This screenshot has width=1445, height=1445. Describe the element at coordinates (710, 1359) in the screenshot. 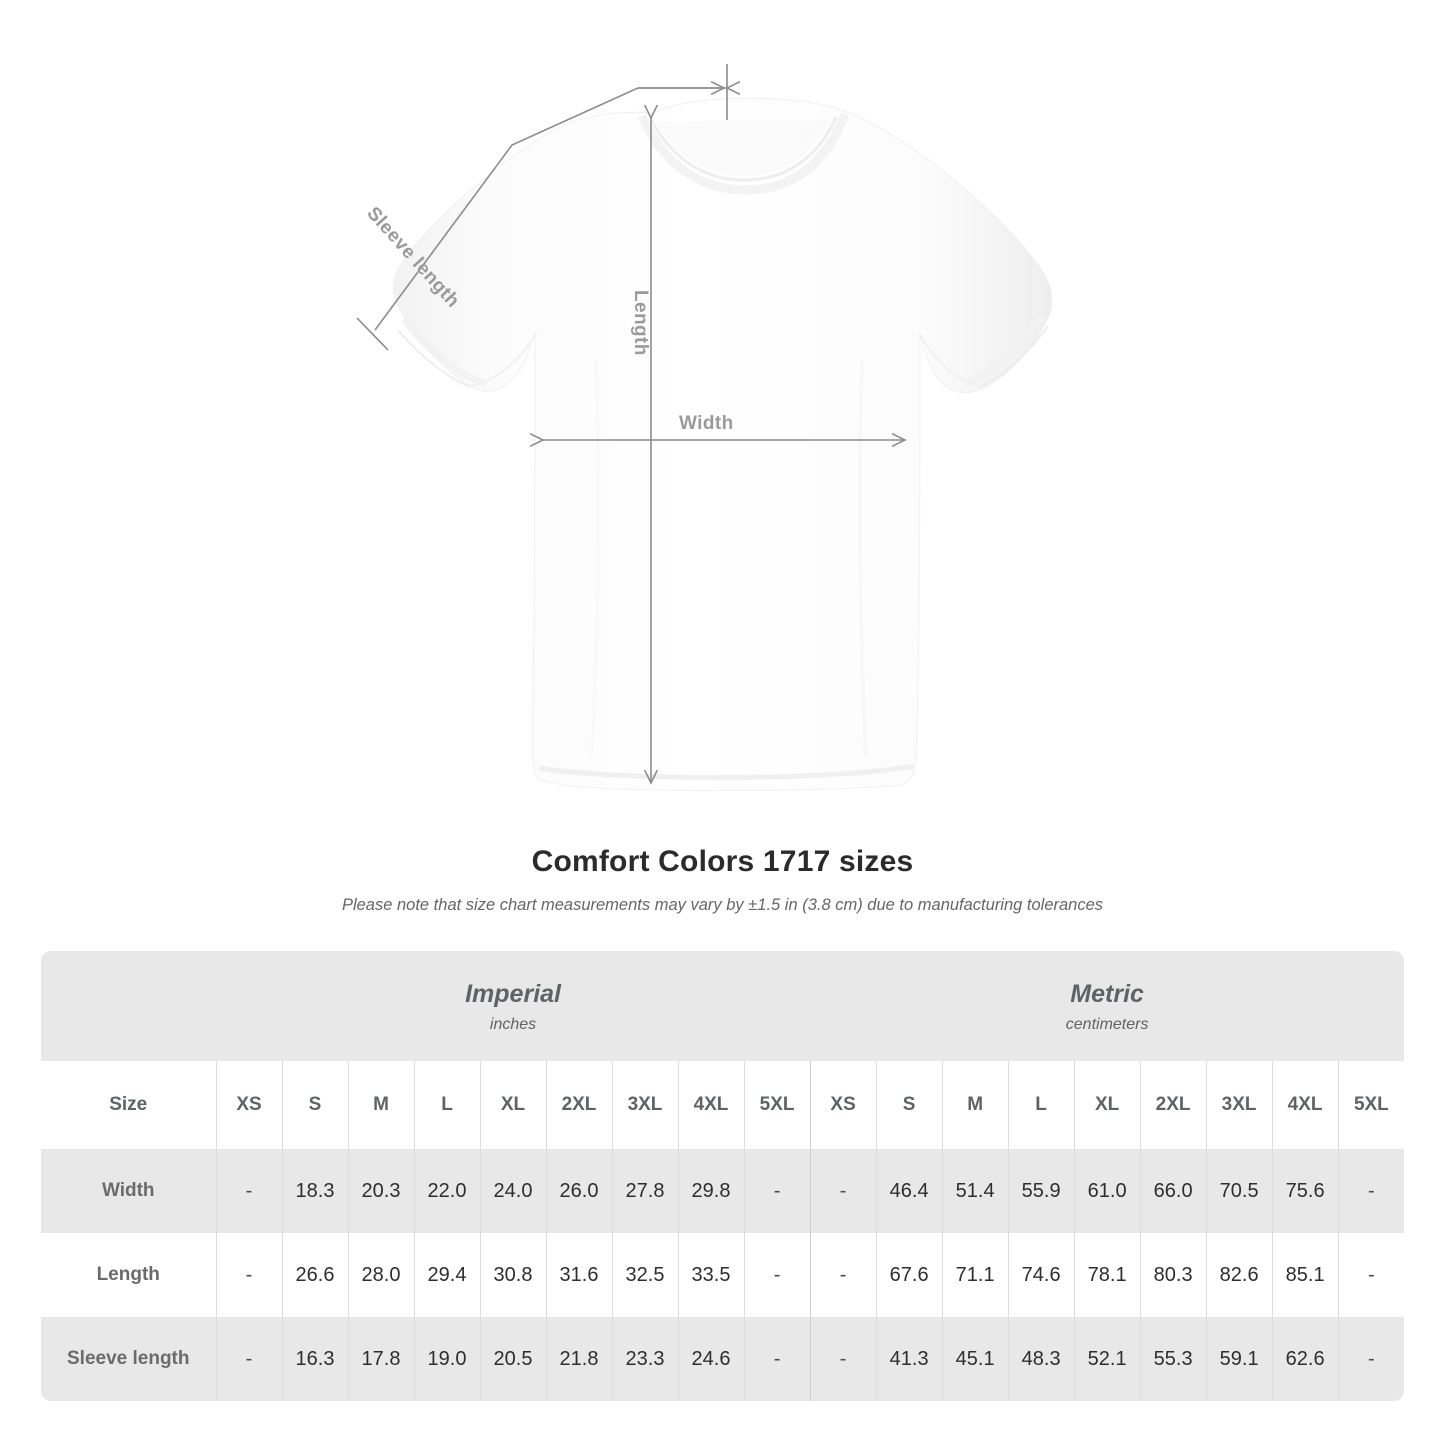

I see `cell-sleeve-length-imperial-4xl: 24.6` at that location.